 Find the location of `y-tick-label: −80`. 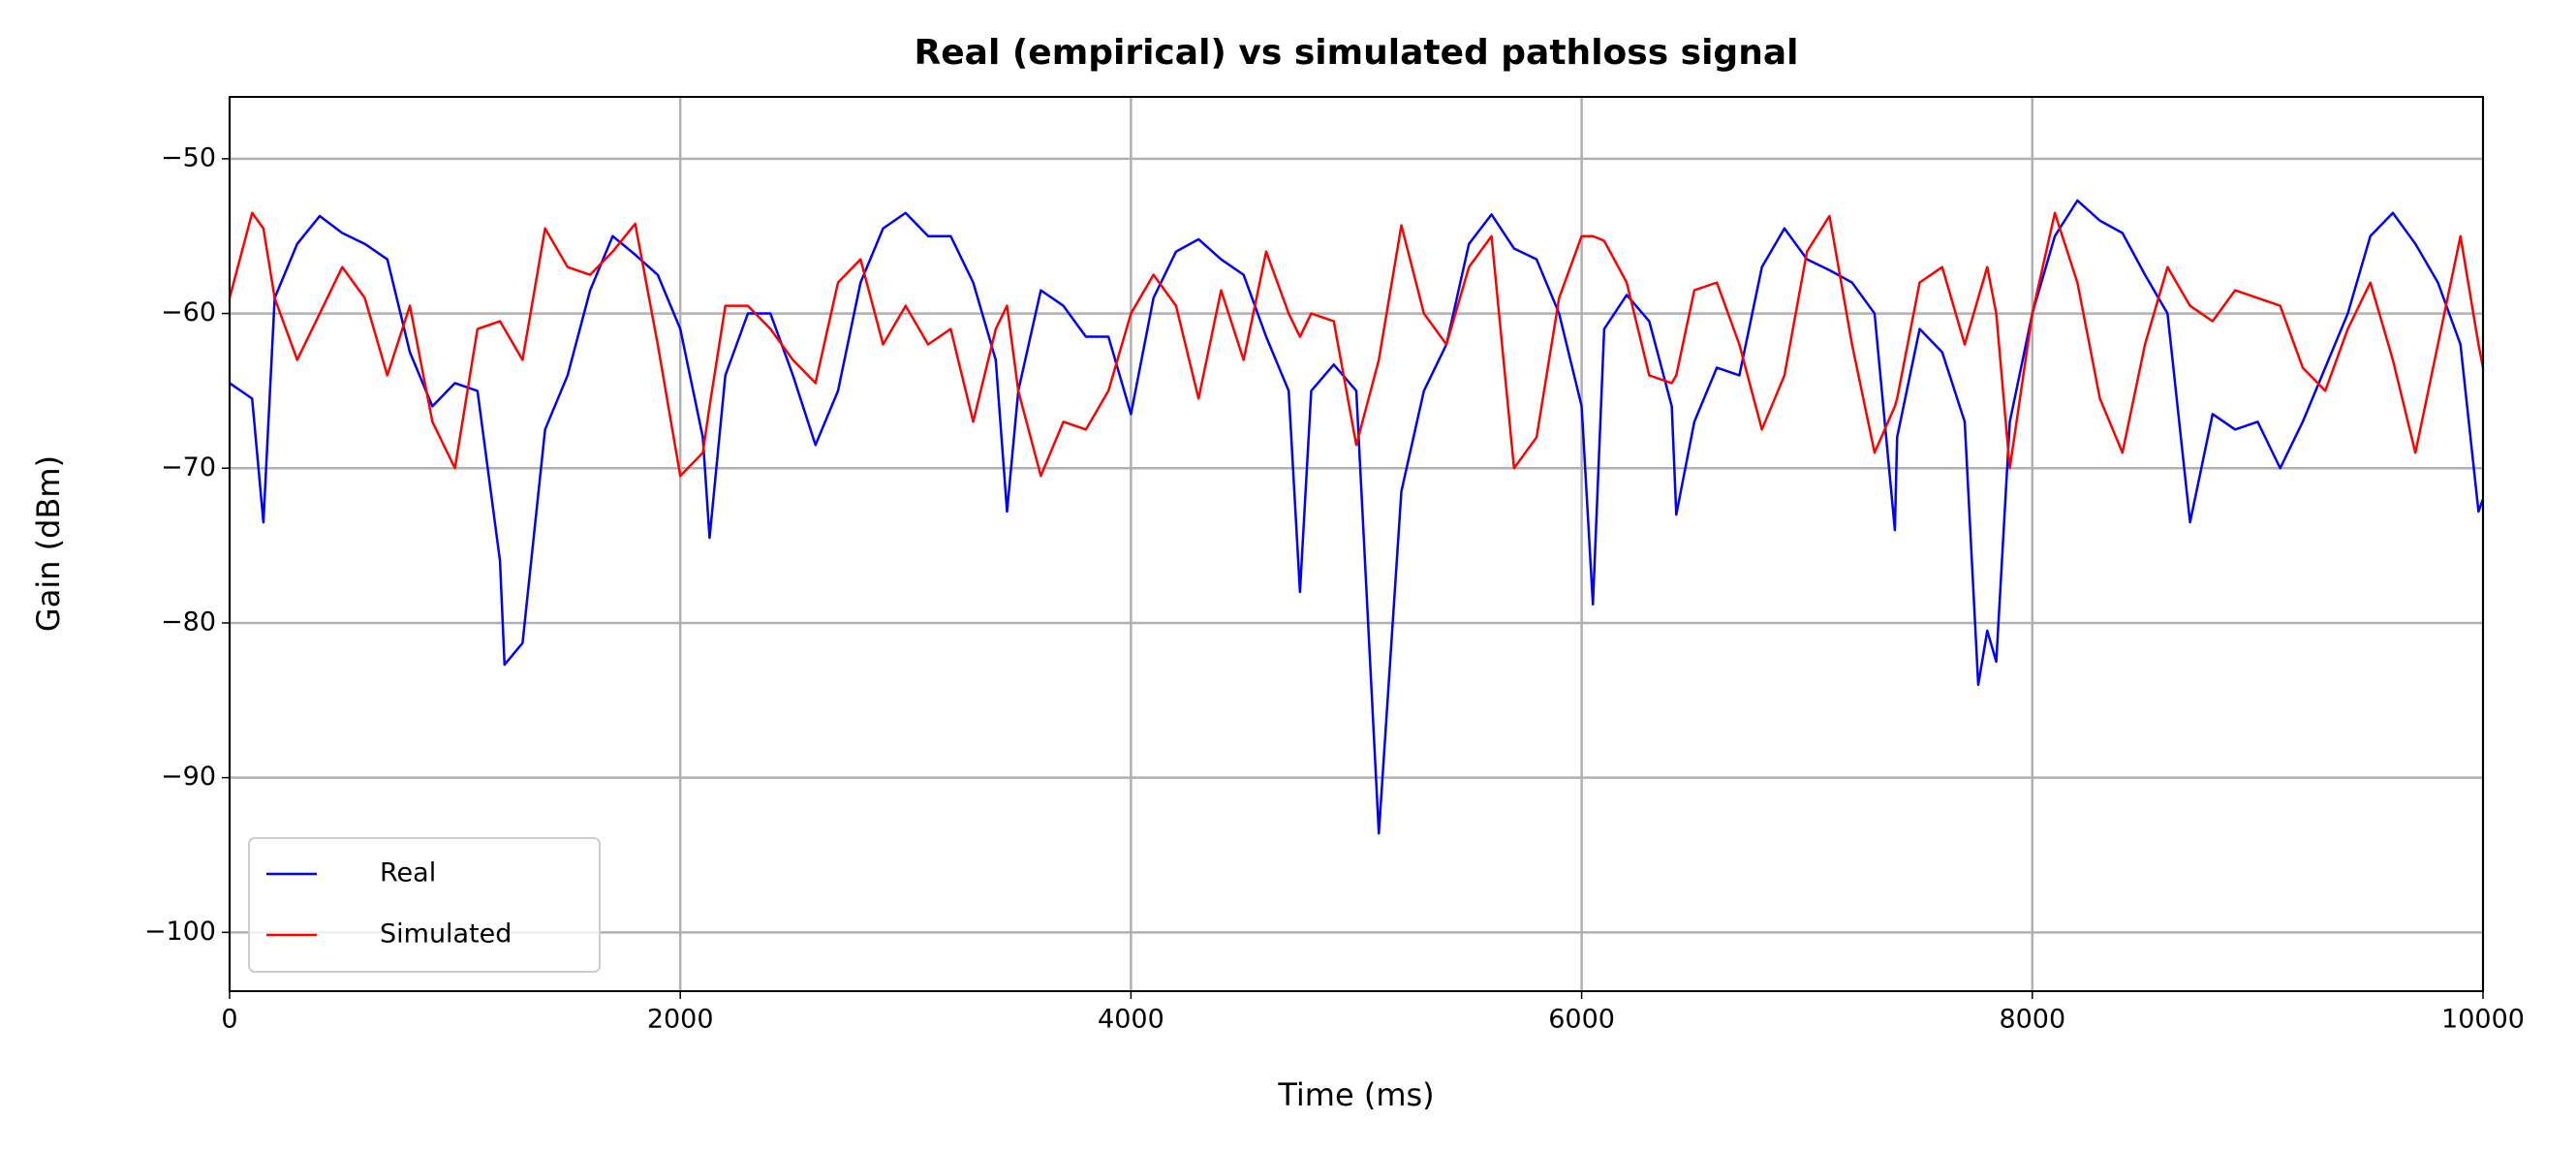

y-tick-label: −80 is located at coordinates (188, 622).